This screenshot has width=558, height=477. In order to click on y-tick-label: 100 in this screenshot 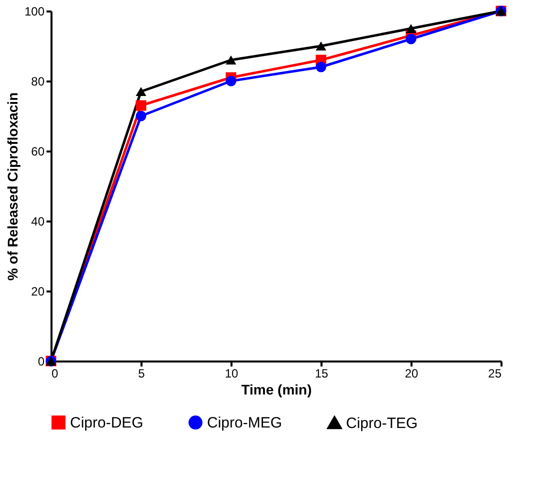, I will do `click(34, 11)`.